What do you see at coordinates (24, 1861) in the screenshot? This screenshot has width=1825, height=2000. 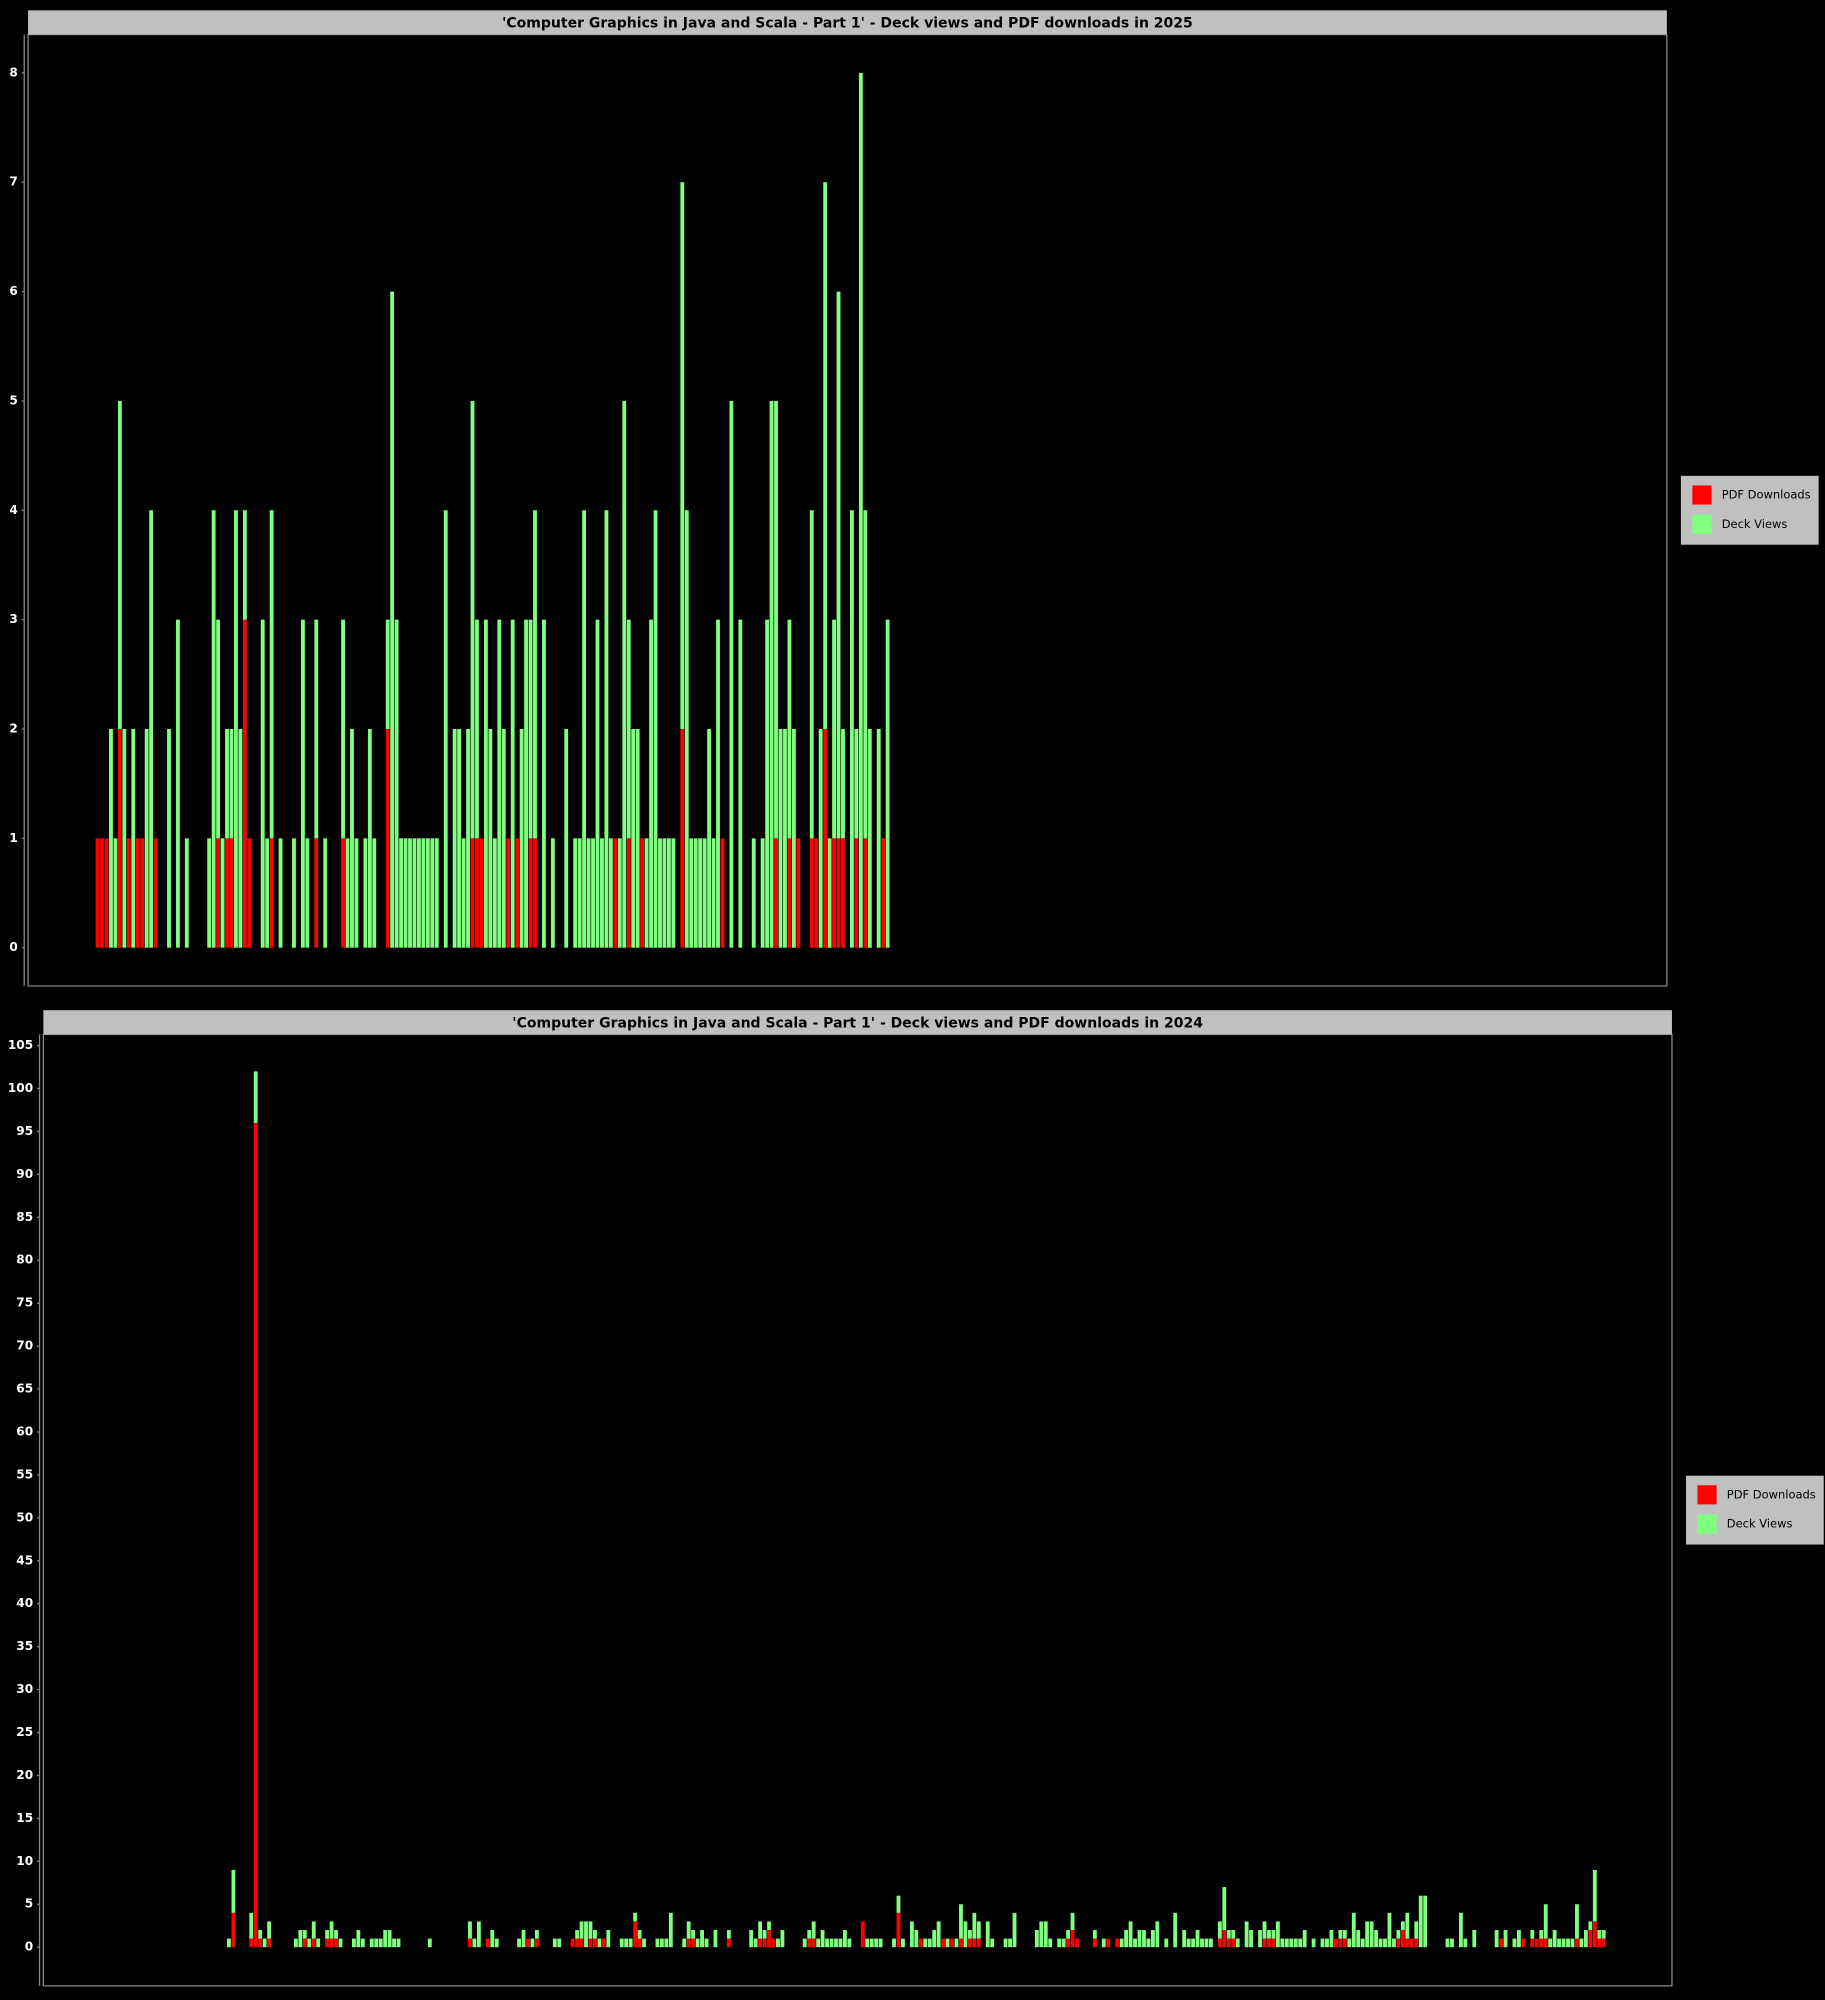 I see `y-tick-label: 10` at bounding box center [24, 1861].